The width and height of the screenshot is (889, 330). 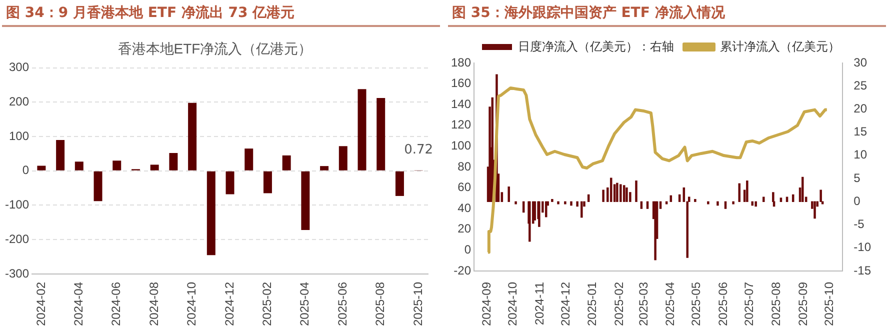 What do you see at coordinates (643, 304) in the screenshot?
I see `x-tick-label: 2025-03` at bounding box center [643, 304].